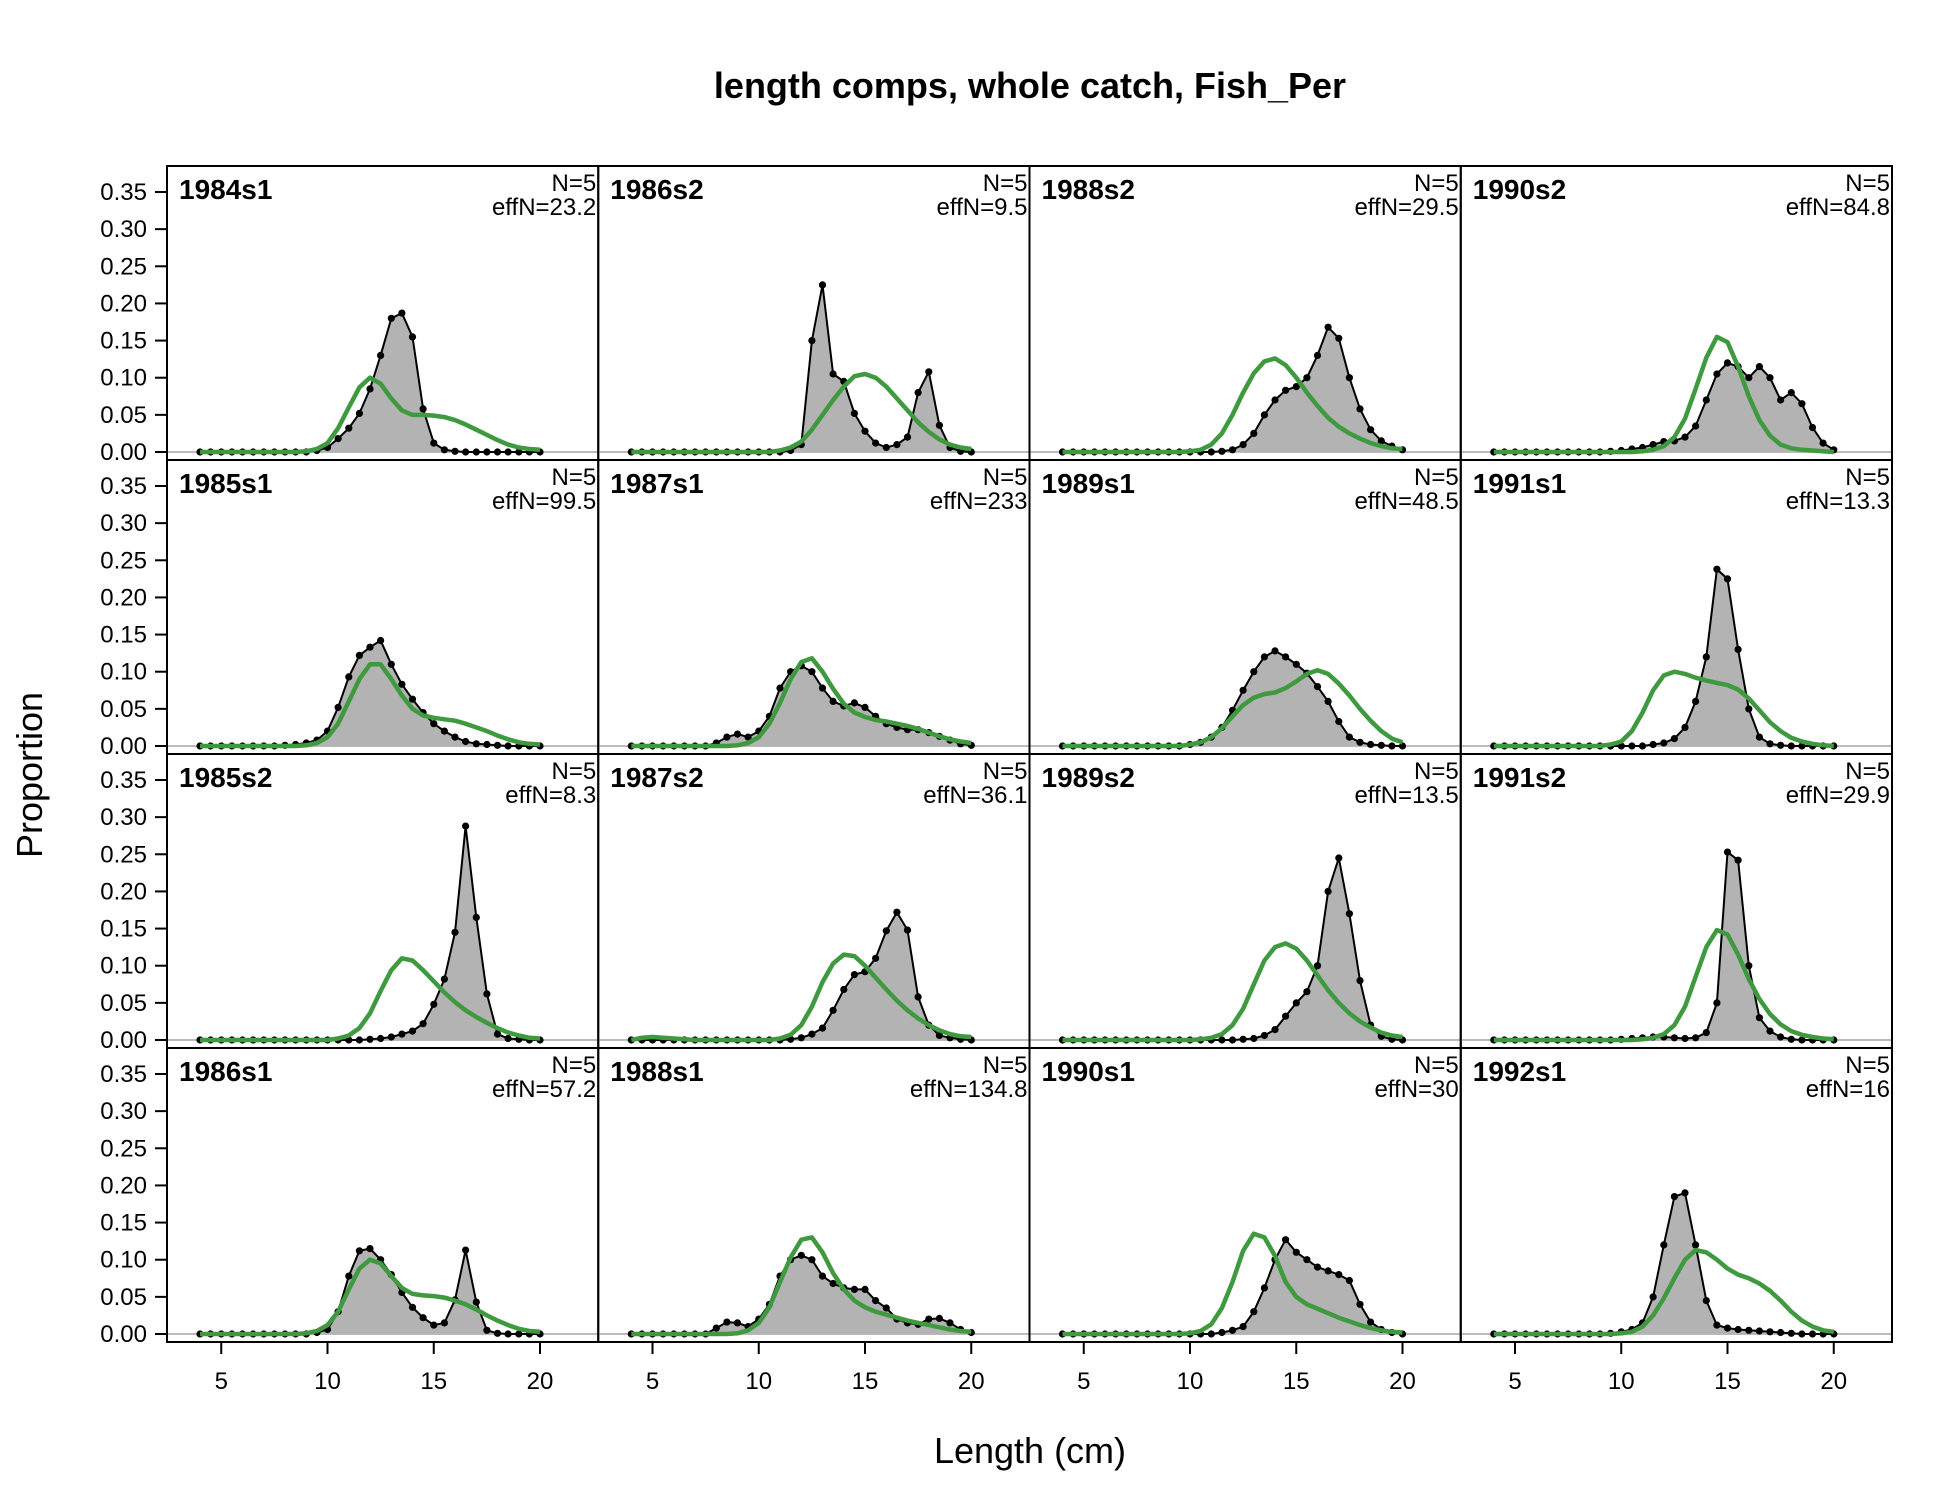  Describe the element at coordinates (225, 777) in the screenshot. I see `panel-label: 1985s2` at that location.